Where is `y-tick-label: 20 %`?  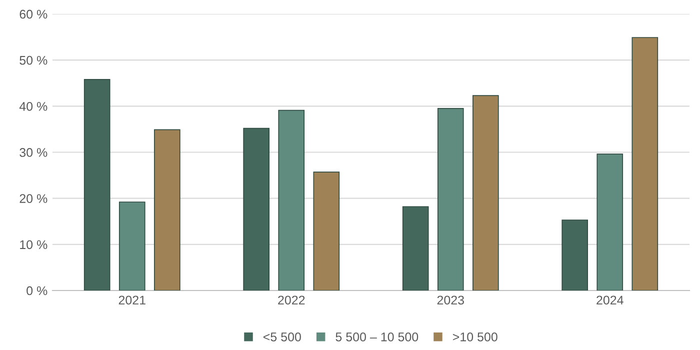 y-tick-label: 20 % is located at coordinates (34, 198).